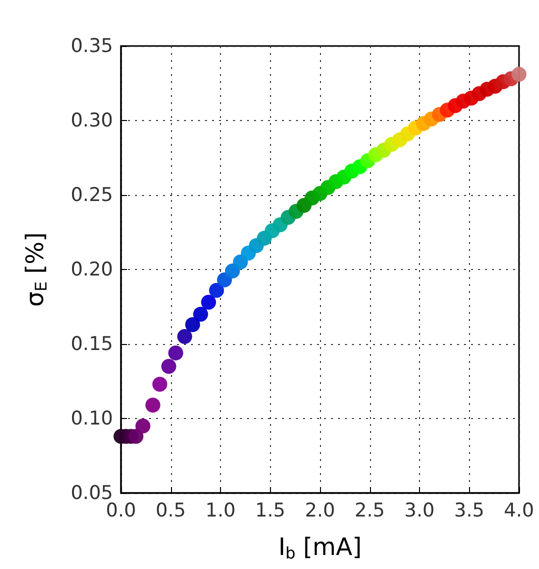 This screenshot has width=539, height=569. What do you see at coordinates (35, 269) in the screenshot?
I see `y-axis-title: σE [%]` at bounding box center [35, 269].